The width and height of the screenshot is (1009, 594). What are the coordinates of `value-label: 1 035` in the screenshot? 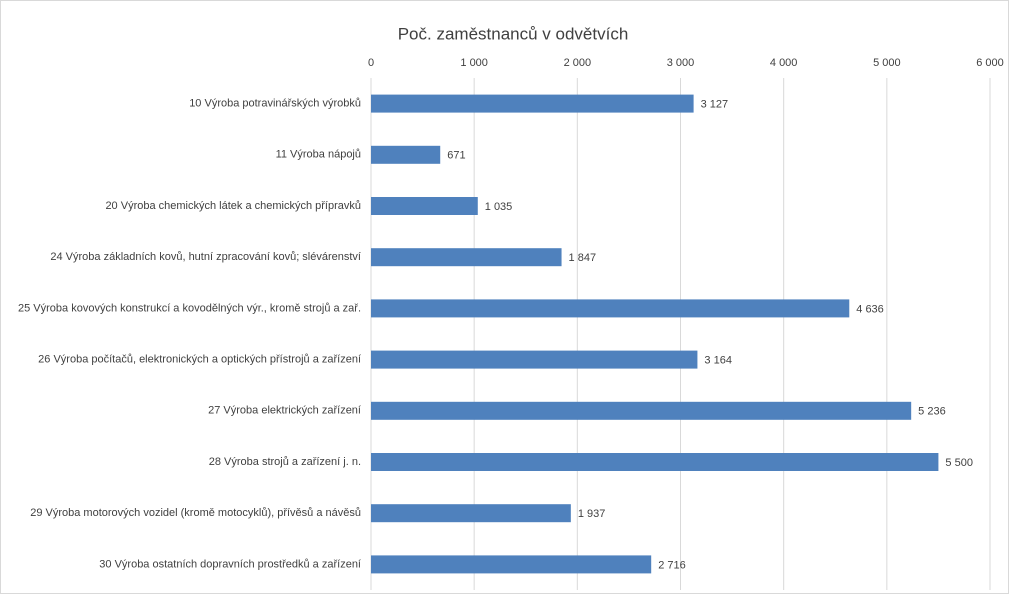 It's located at (499, 207).